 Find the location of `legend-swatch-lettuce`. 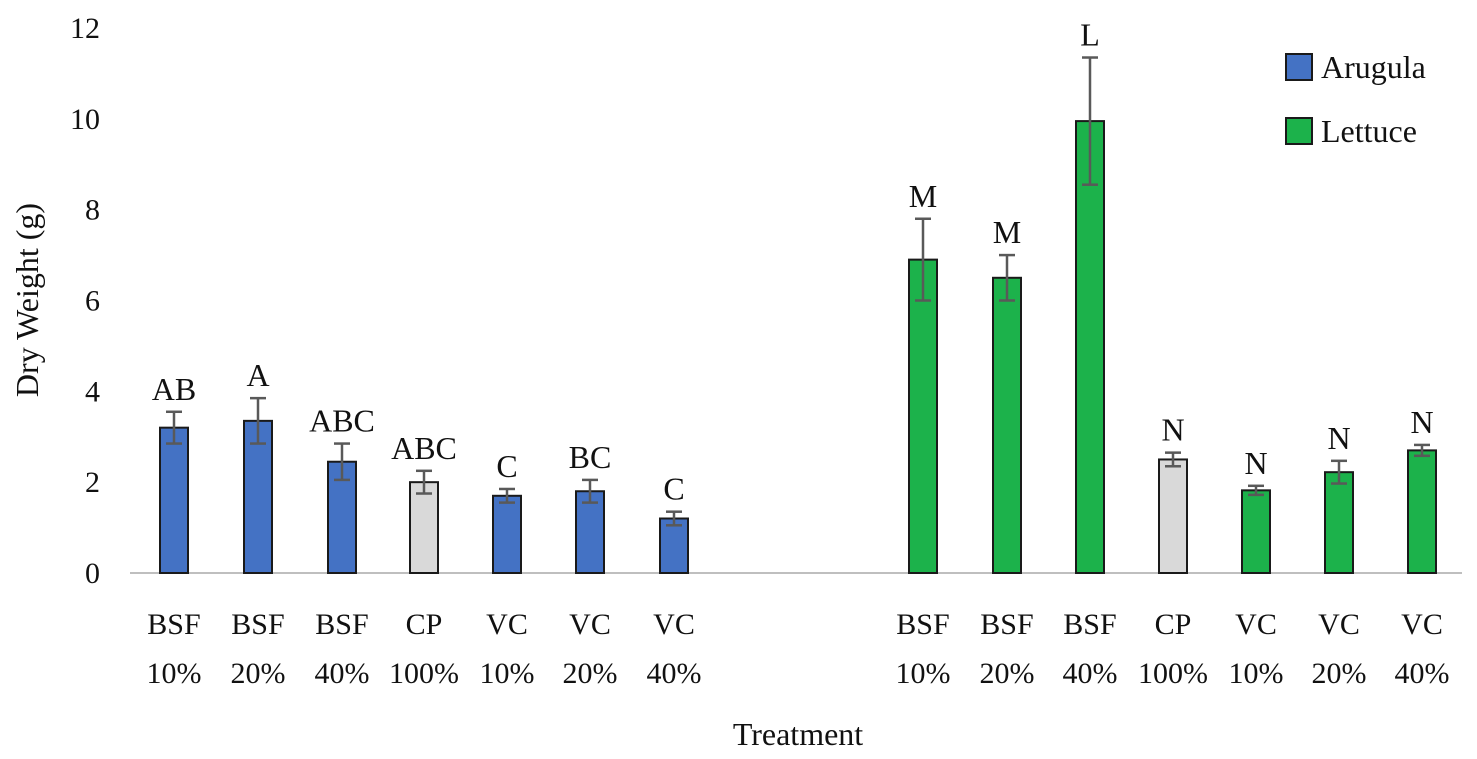

legend-swatch-lettuce is located at coordinates (1299, 131).